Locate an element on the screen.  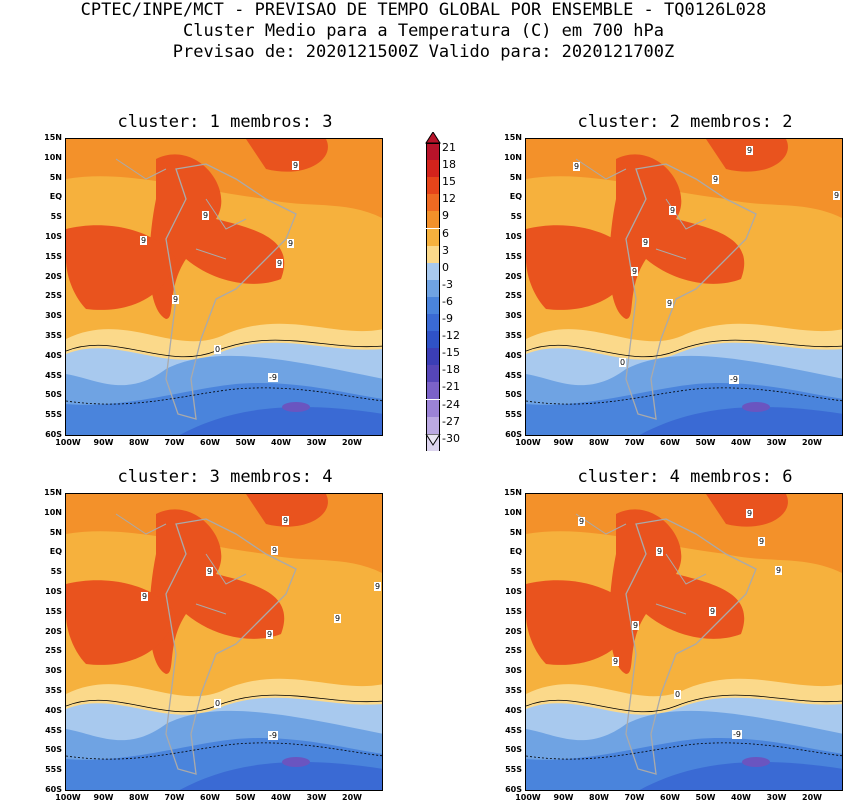
colorbar-label: -21 is located at coordinates (451, 387).